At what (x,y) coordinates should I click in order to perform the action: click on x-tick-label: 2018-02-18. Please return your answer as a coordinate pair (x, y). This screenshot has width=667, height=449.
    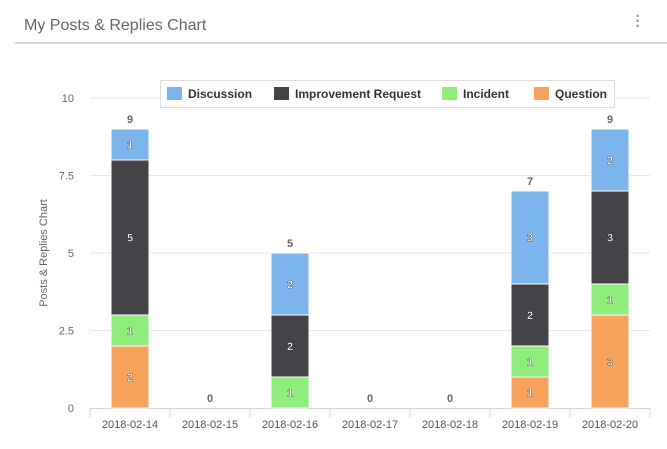
    Looking at the image, I should click on (450, 425).